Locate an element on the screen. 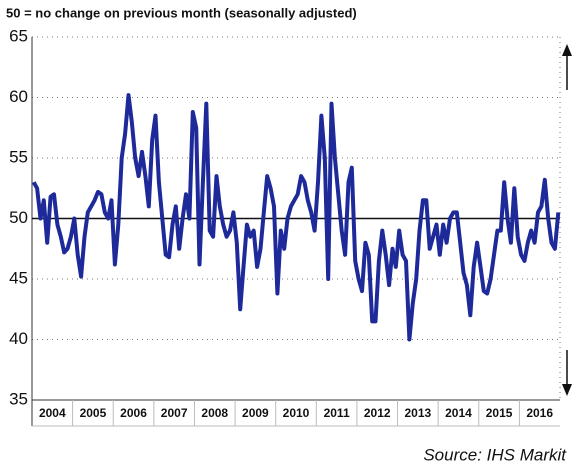  x-tick-label: 2015 is located at coordinates (499, 413).